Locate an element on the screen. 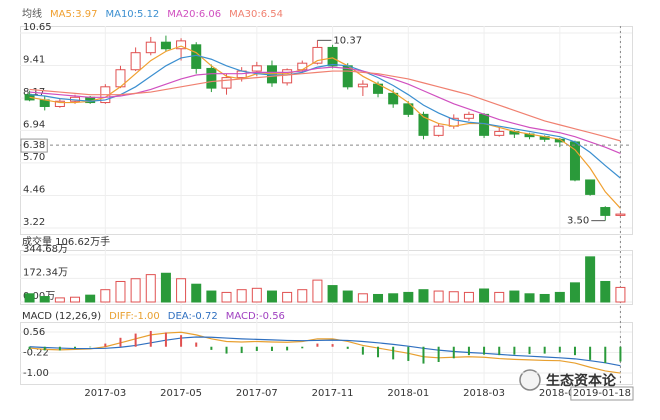 The width and height of the screenshot is (660, 420). x-tick-label: 2018-01 is located at coordinates (408, 393).